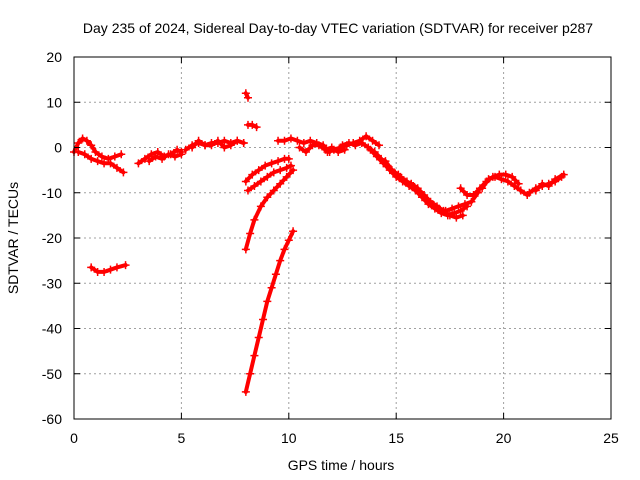 Image resolution: width=640 pixels, height=480 pixels. What do you see at coordinates (74, 438) in the screenshot?
I see `x-tick-label: 0` at bounding box center [74, 438].